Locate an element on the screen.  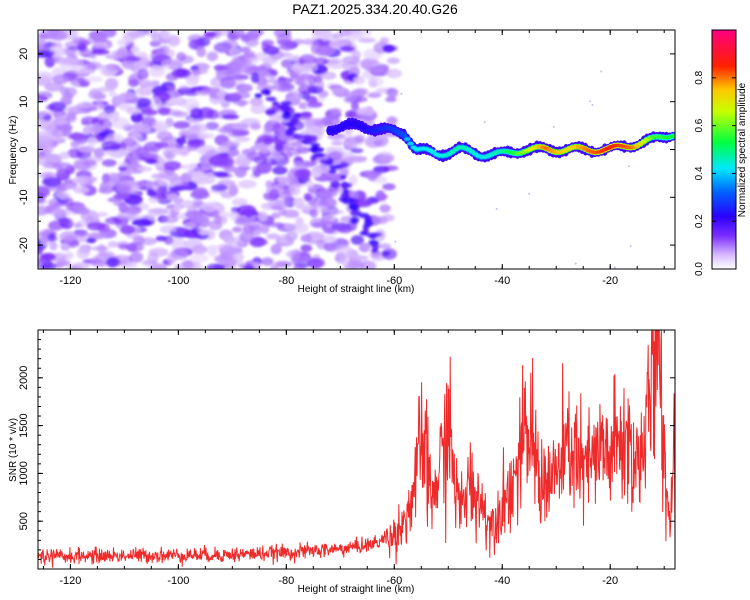
snr-xtick-label: -20 is located at coordinates (610, 581).